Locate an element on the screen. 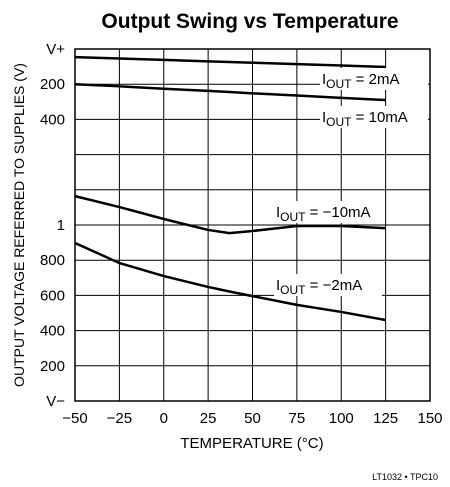  x-tick-label: −50 is located at coordinates (74, 418).